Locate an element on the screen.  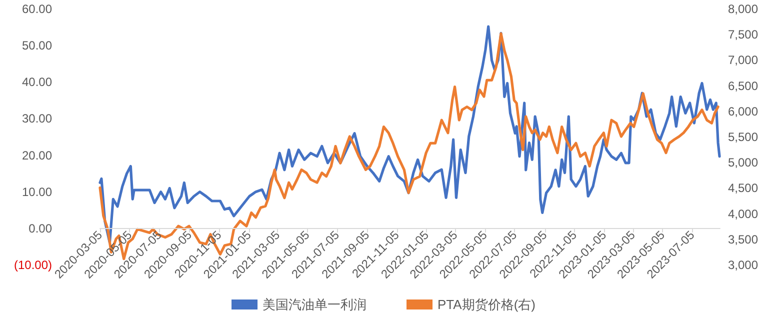
y2-tick-label: 7,500 is located at coordinates (743, 35).